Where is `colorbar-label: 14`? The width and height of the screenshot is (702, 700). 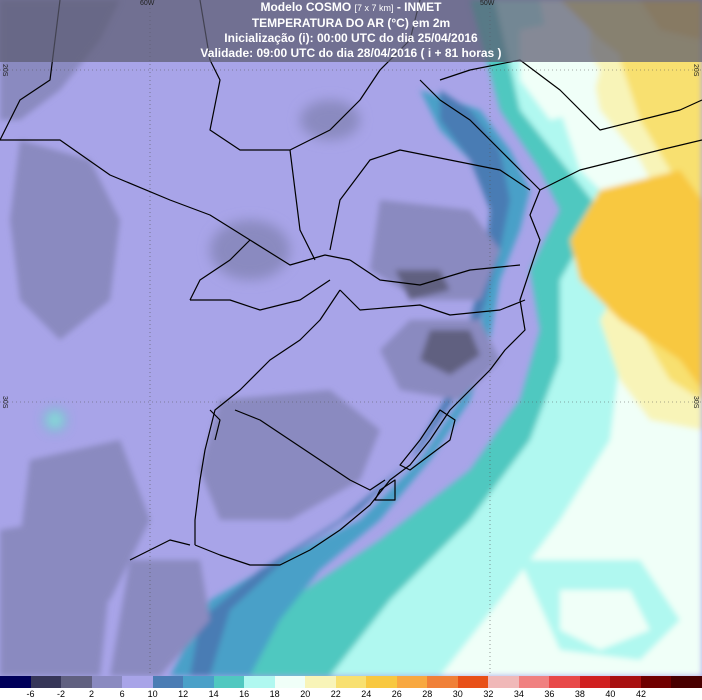
colorbar-label: 14 is located at coordinates (213, 694).